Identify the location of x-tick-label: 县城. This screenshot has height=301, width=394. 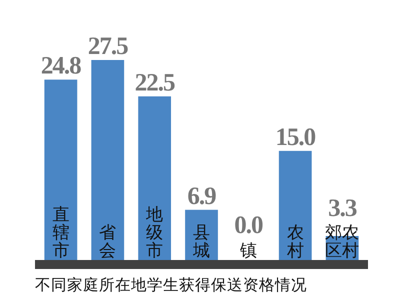
(201, 242).